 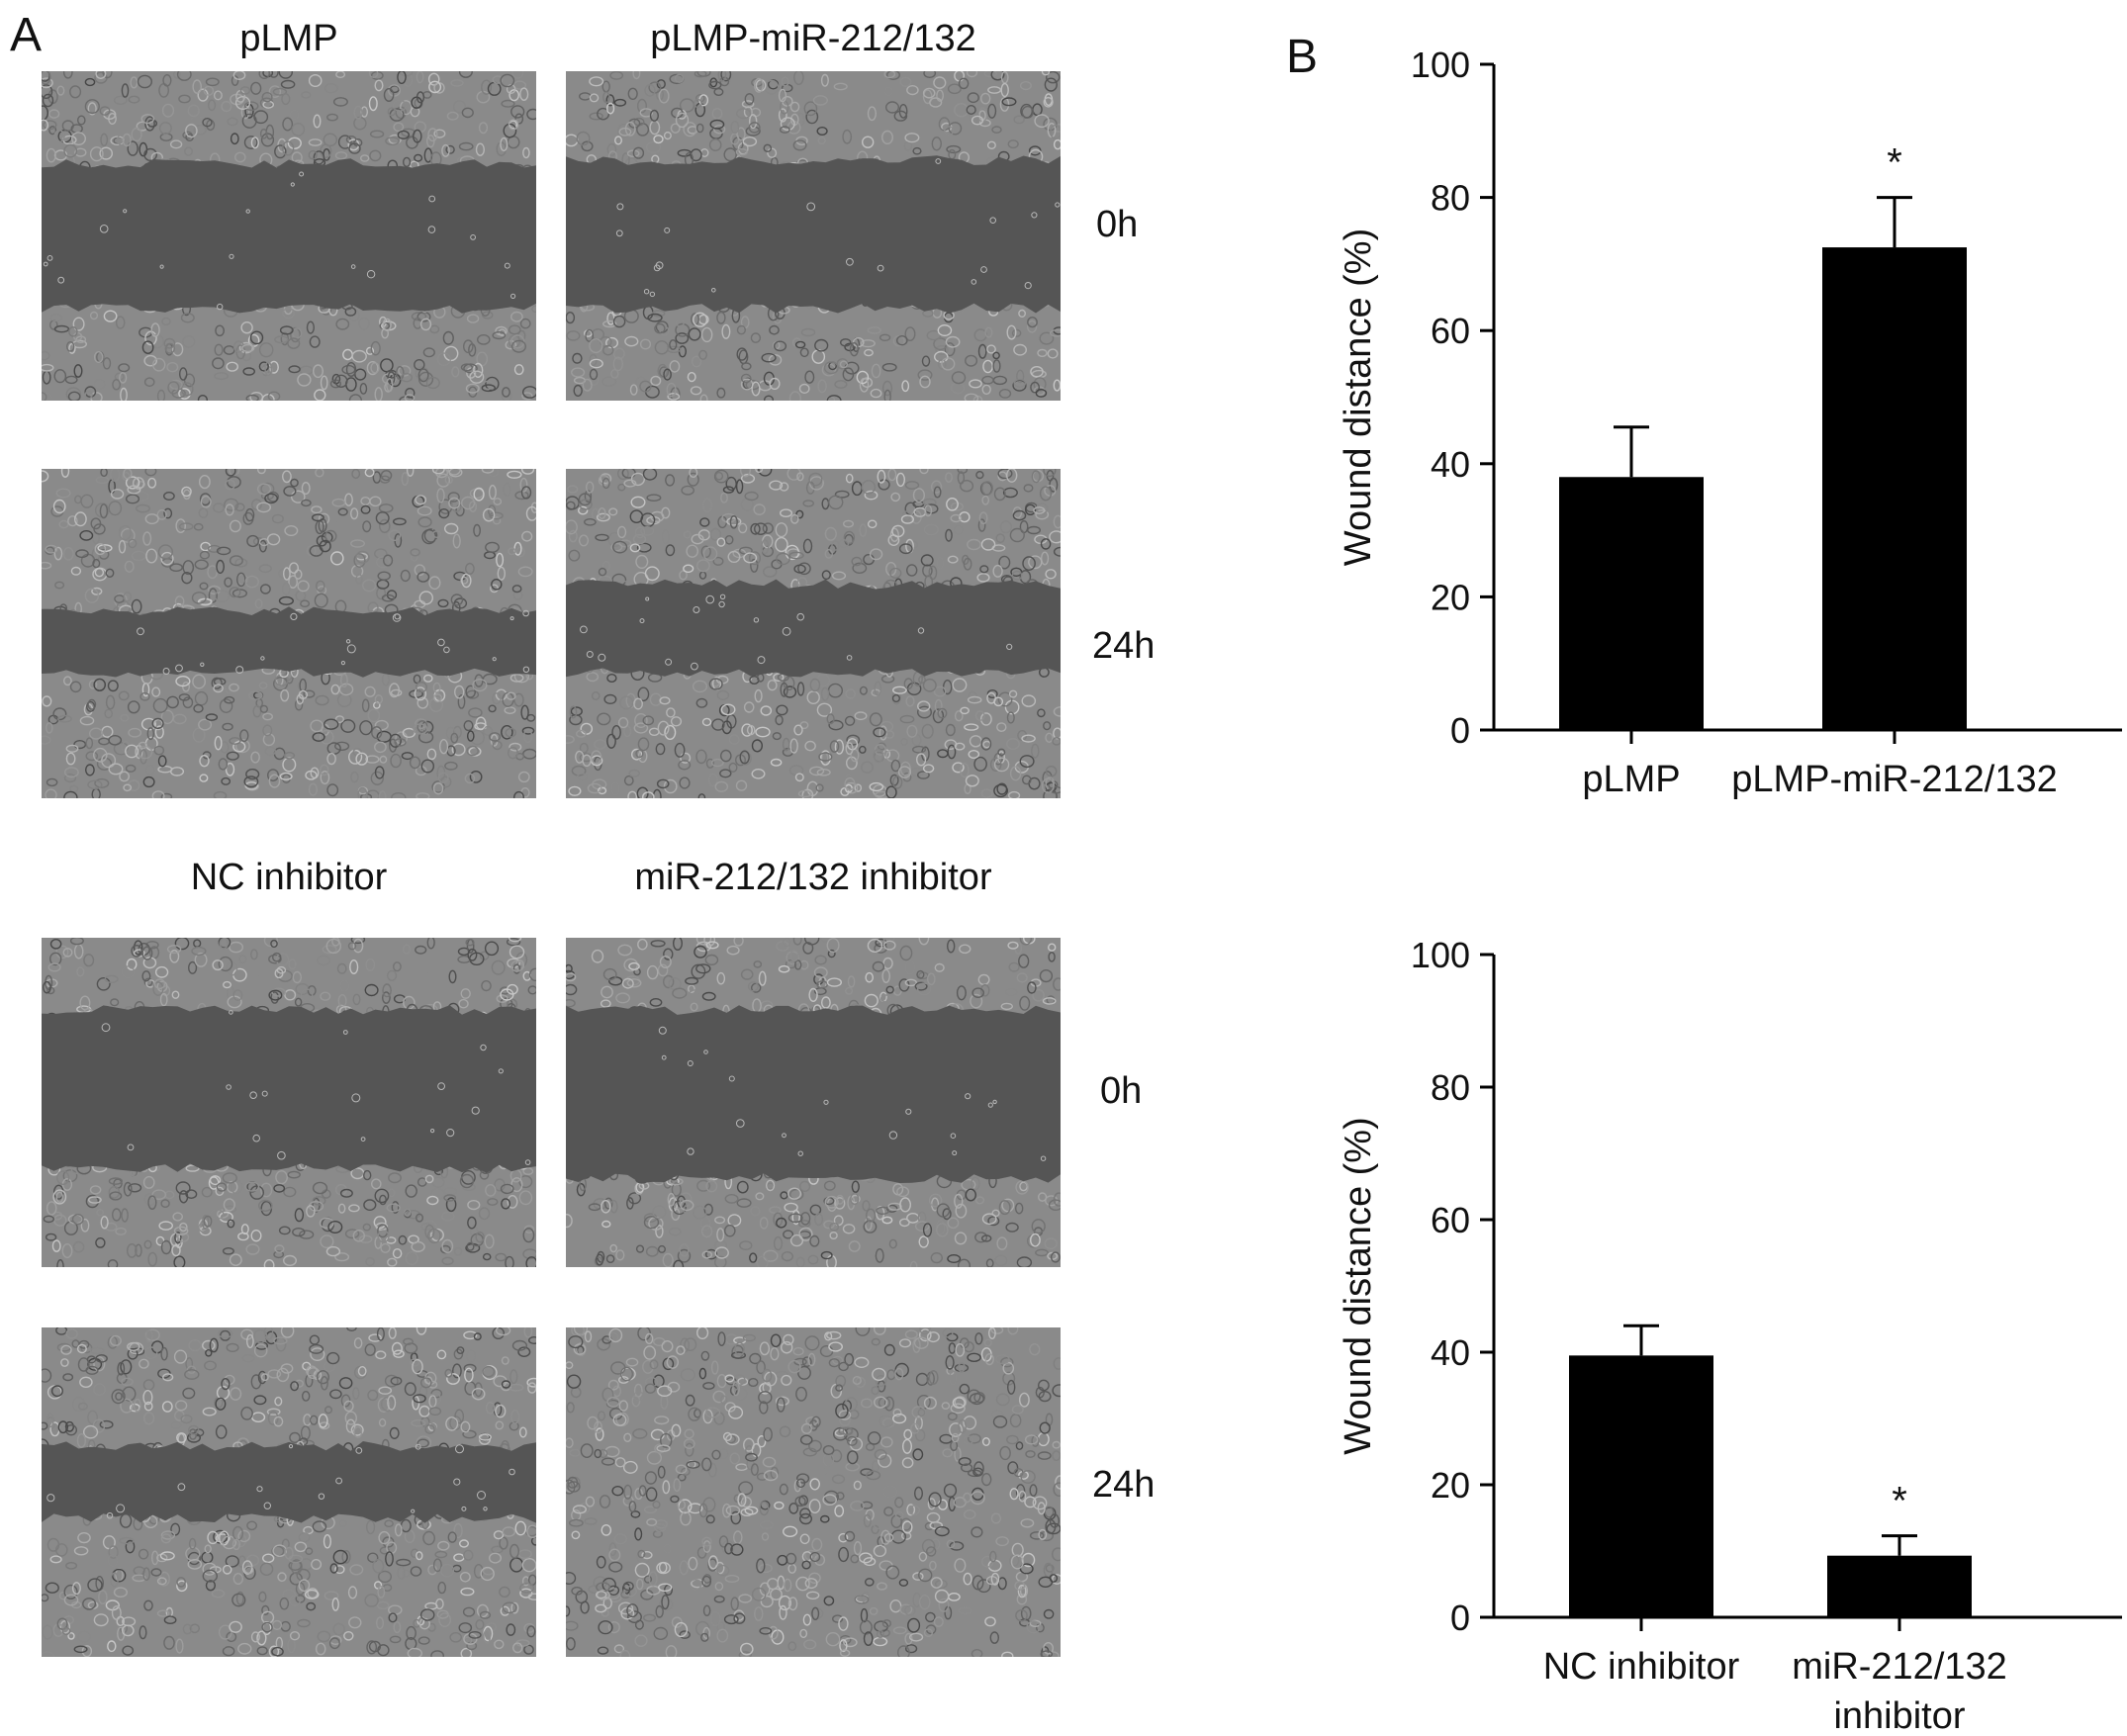 I want to click on micrograph-plmp-mir-0h, so click(x=813, y=236).